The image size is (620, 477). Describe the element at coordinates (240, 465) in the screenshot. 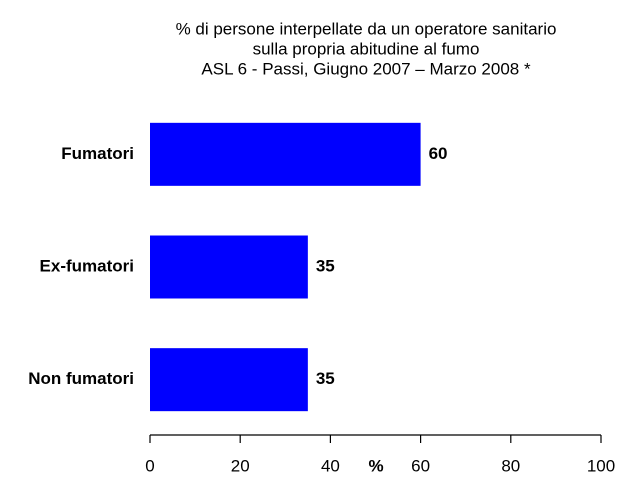

I see `x-tick-label: 20` at that location.